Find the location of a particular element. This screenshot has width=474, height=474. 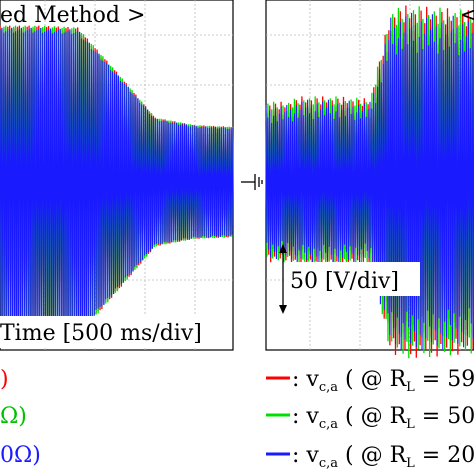

right-title: < is located at coordinates (467, 15).